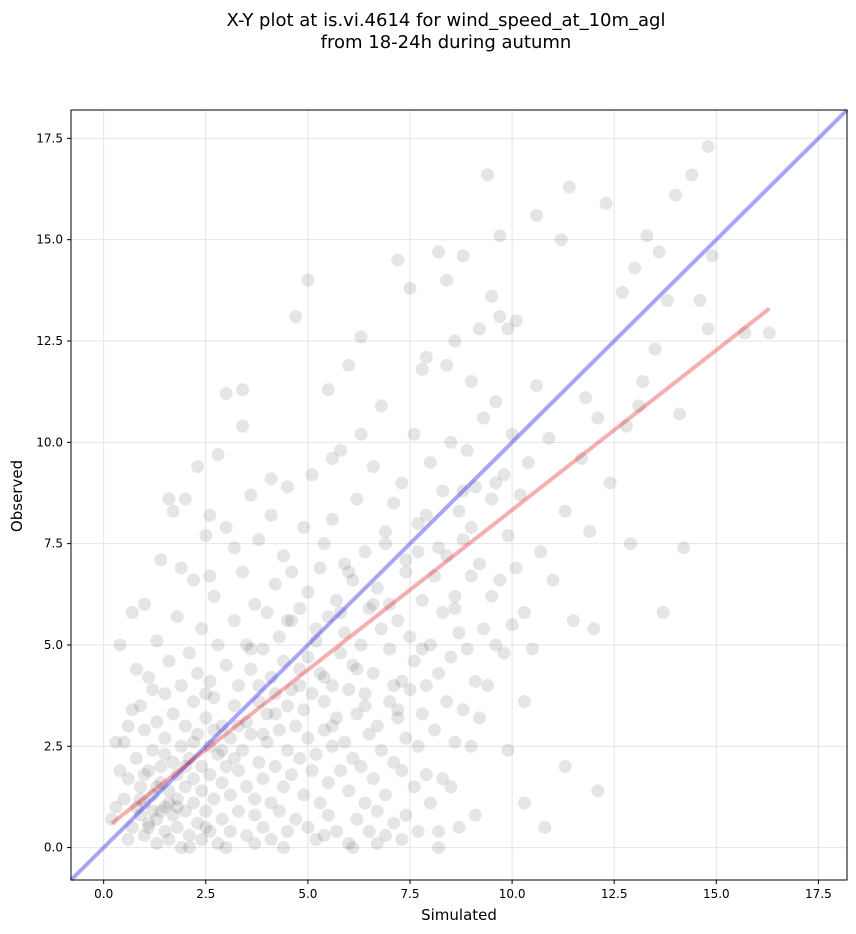  I want to click on x-tick-label: 2.5, so click(205, 894).